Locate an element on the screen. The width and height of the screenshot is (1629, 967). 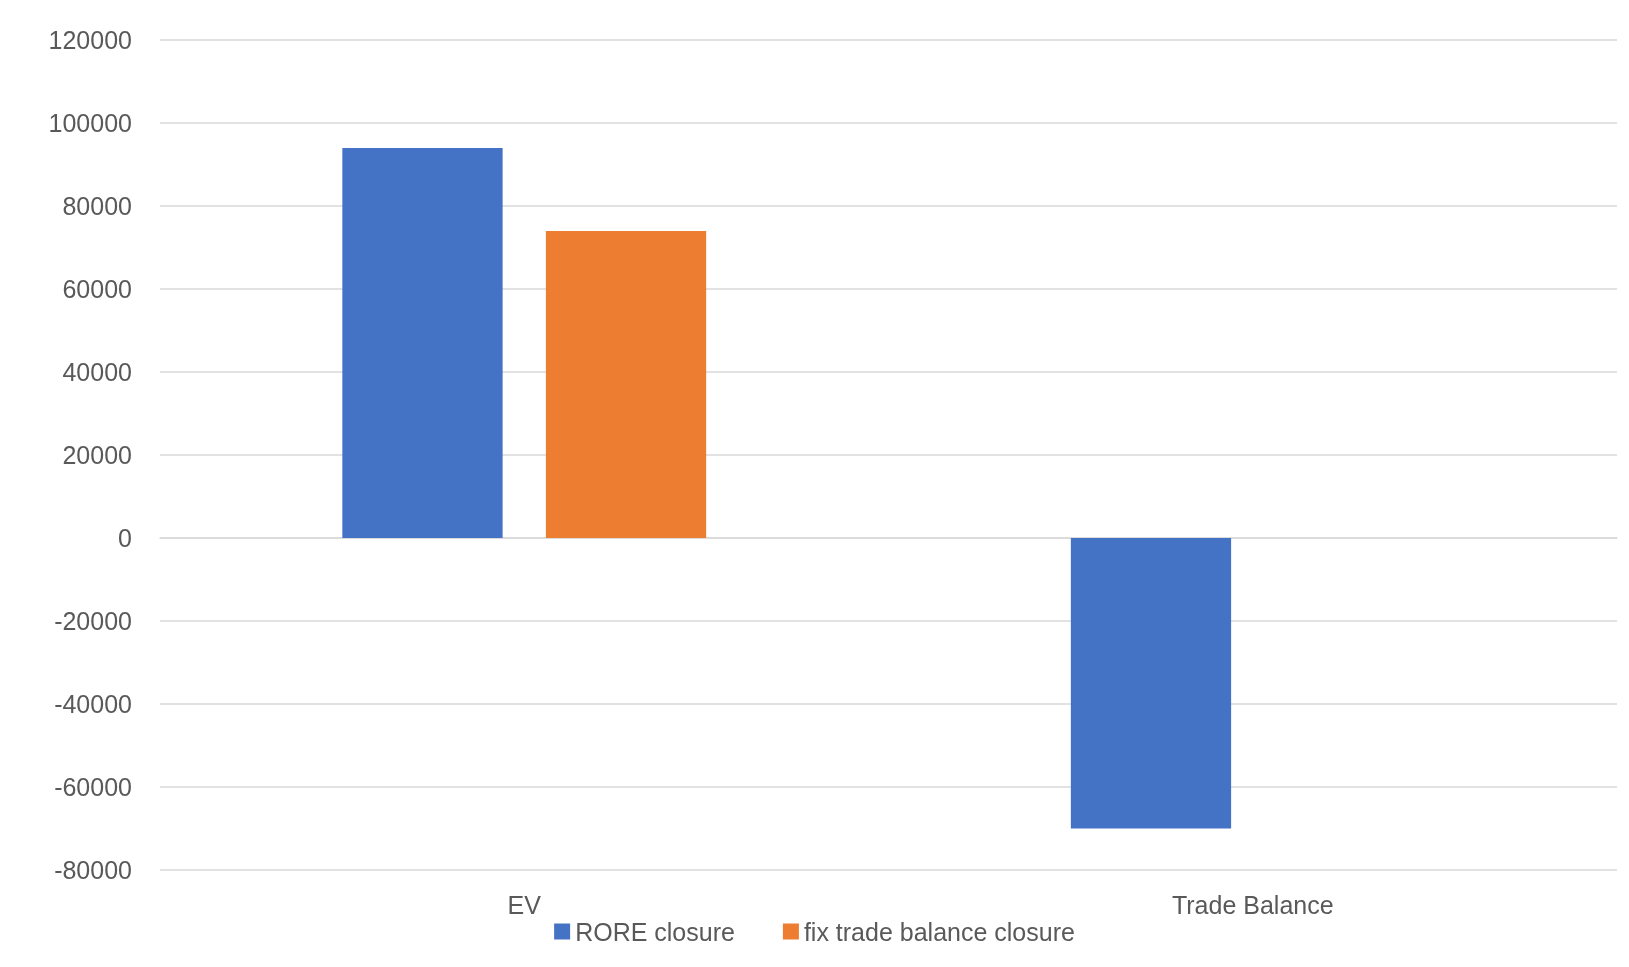
y-tick-label: -20000 is located at coordinates (93, 621).